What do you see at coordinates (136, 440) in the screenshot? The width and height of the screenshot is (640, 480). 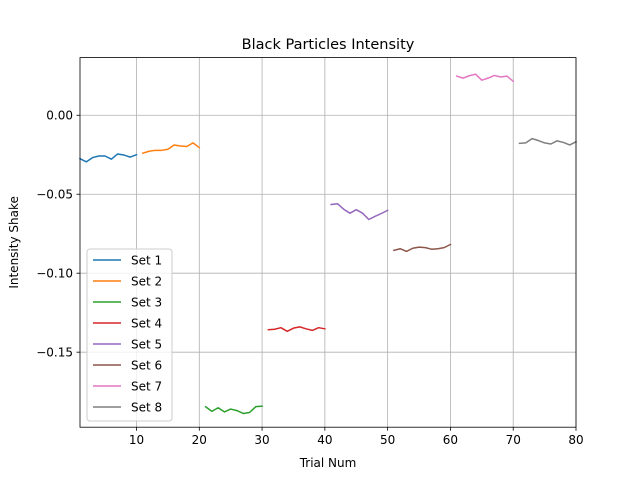 I see `x-tick-label: 10` at bounding box center [136, 440].